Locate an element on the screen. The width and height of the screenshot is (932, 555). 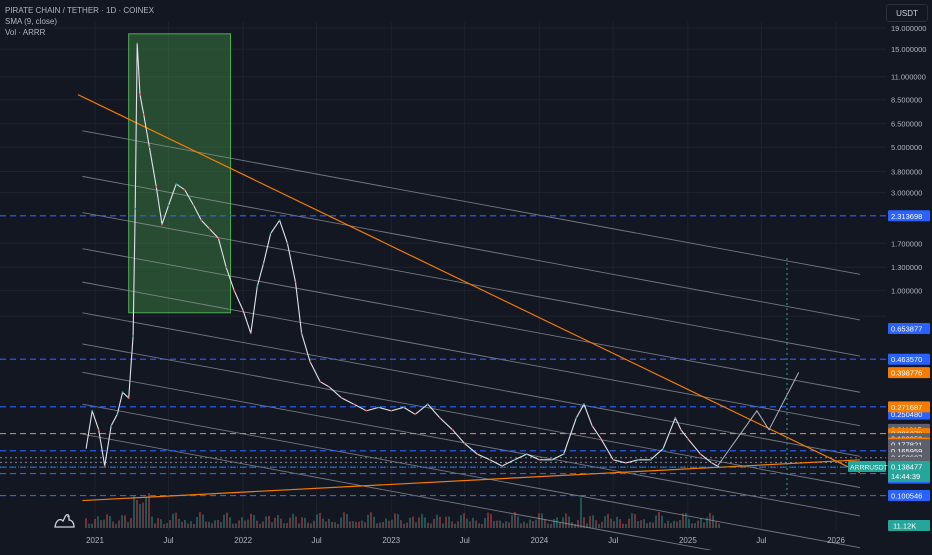
price-tick-label: 5.000000 is located at coordinates (906, 147).